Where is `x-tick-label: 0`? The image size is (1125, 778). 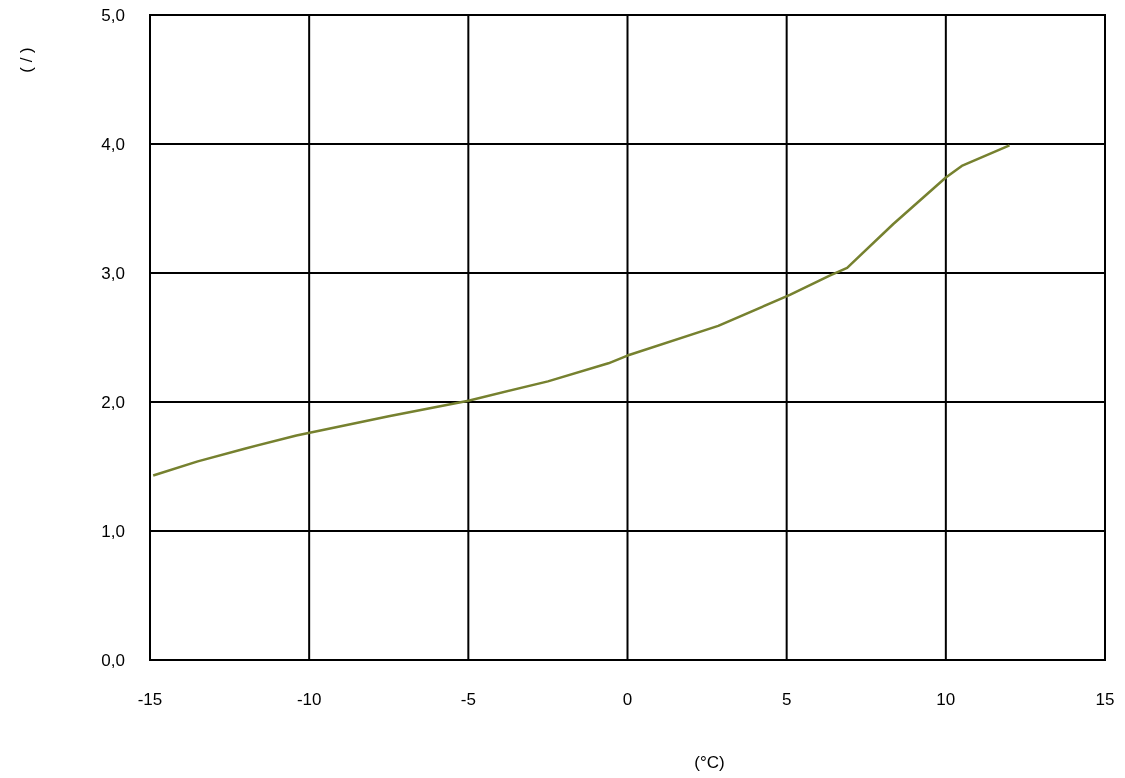 x-tick-label: 0 is located at coordinates (627, 699).